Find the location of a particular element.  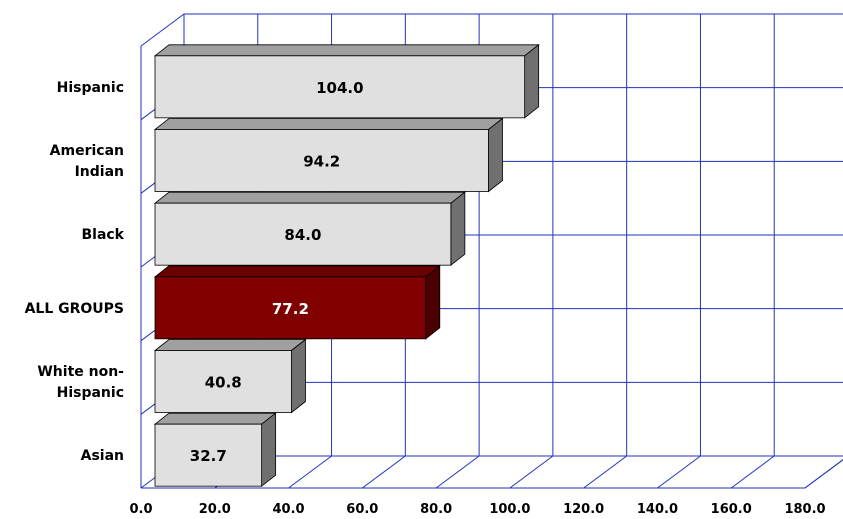

x-tick-label: 180.0 is located at coordinates (804, 509).